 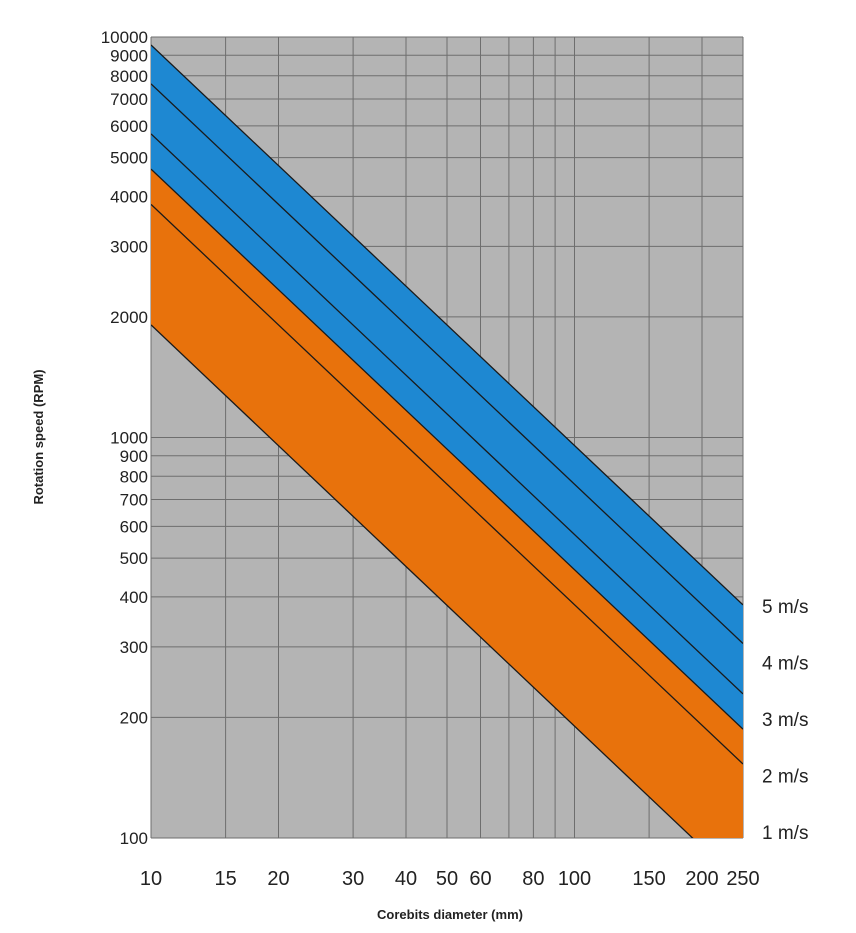 What do you see at coordinates (38, 436) in the screenshot?
I see `y-axis-title: Rotation speed (RPM)` at bounding box center [38, 436].